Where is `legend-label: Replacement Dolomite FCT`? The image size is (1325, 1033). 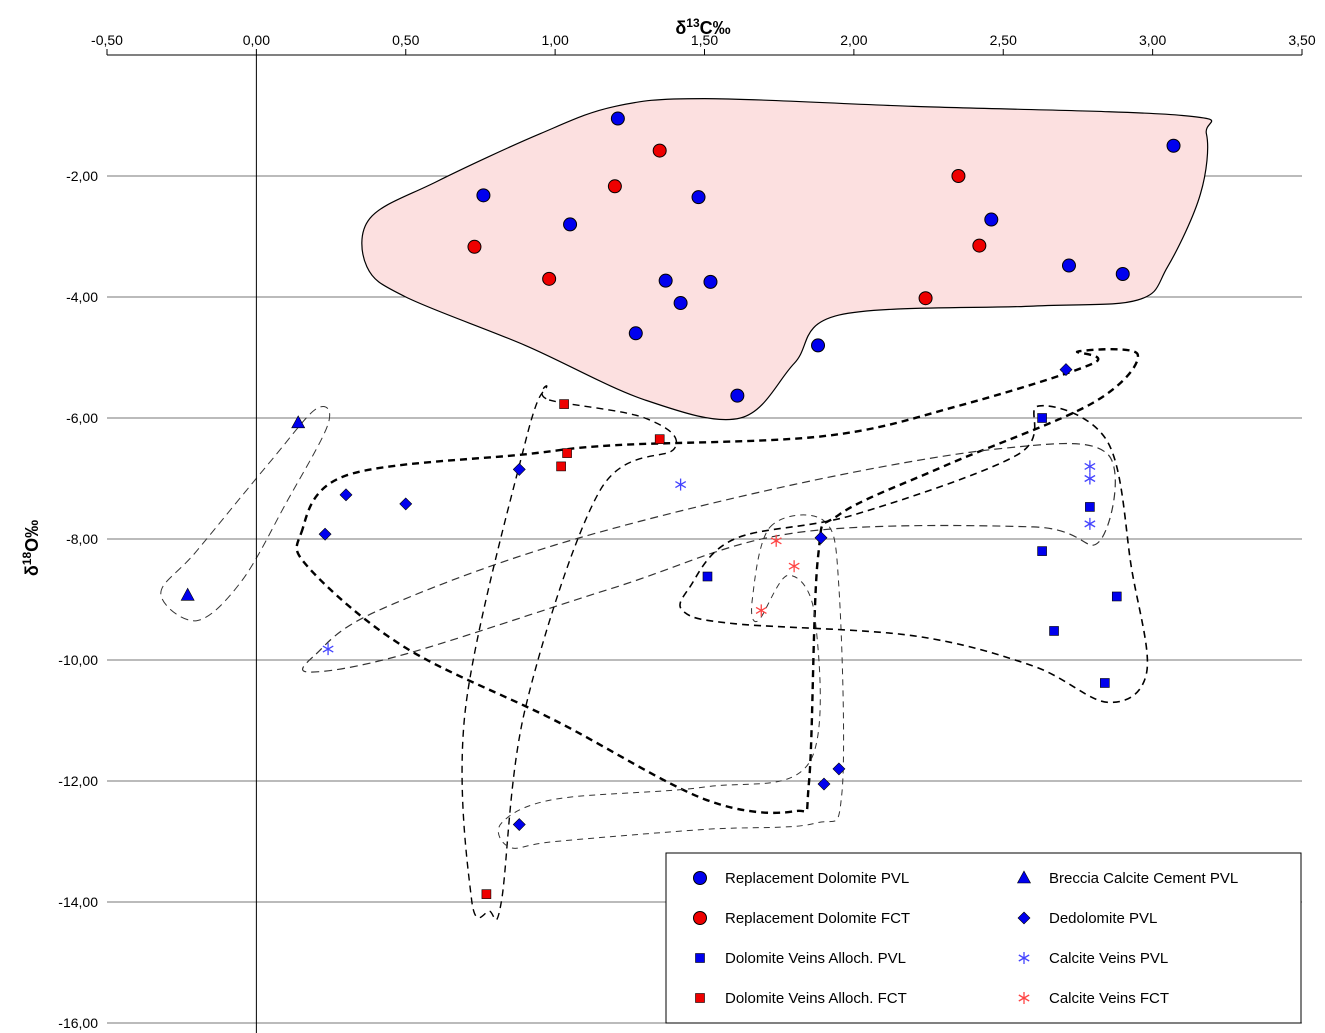 legend-label: Replacement Dolomite FCT is located at coordinates (817, 918).